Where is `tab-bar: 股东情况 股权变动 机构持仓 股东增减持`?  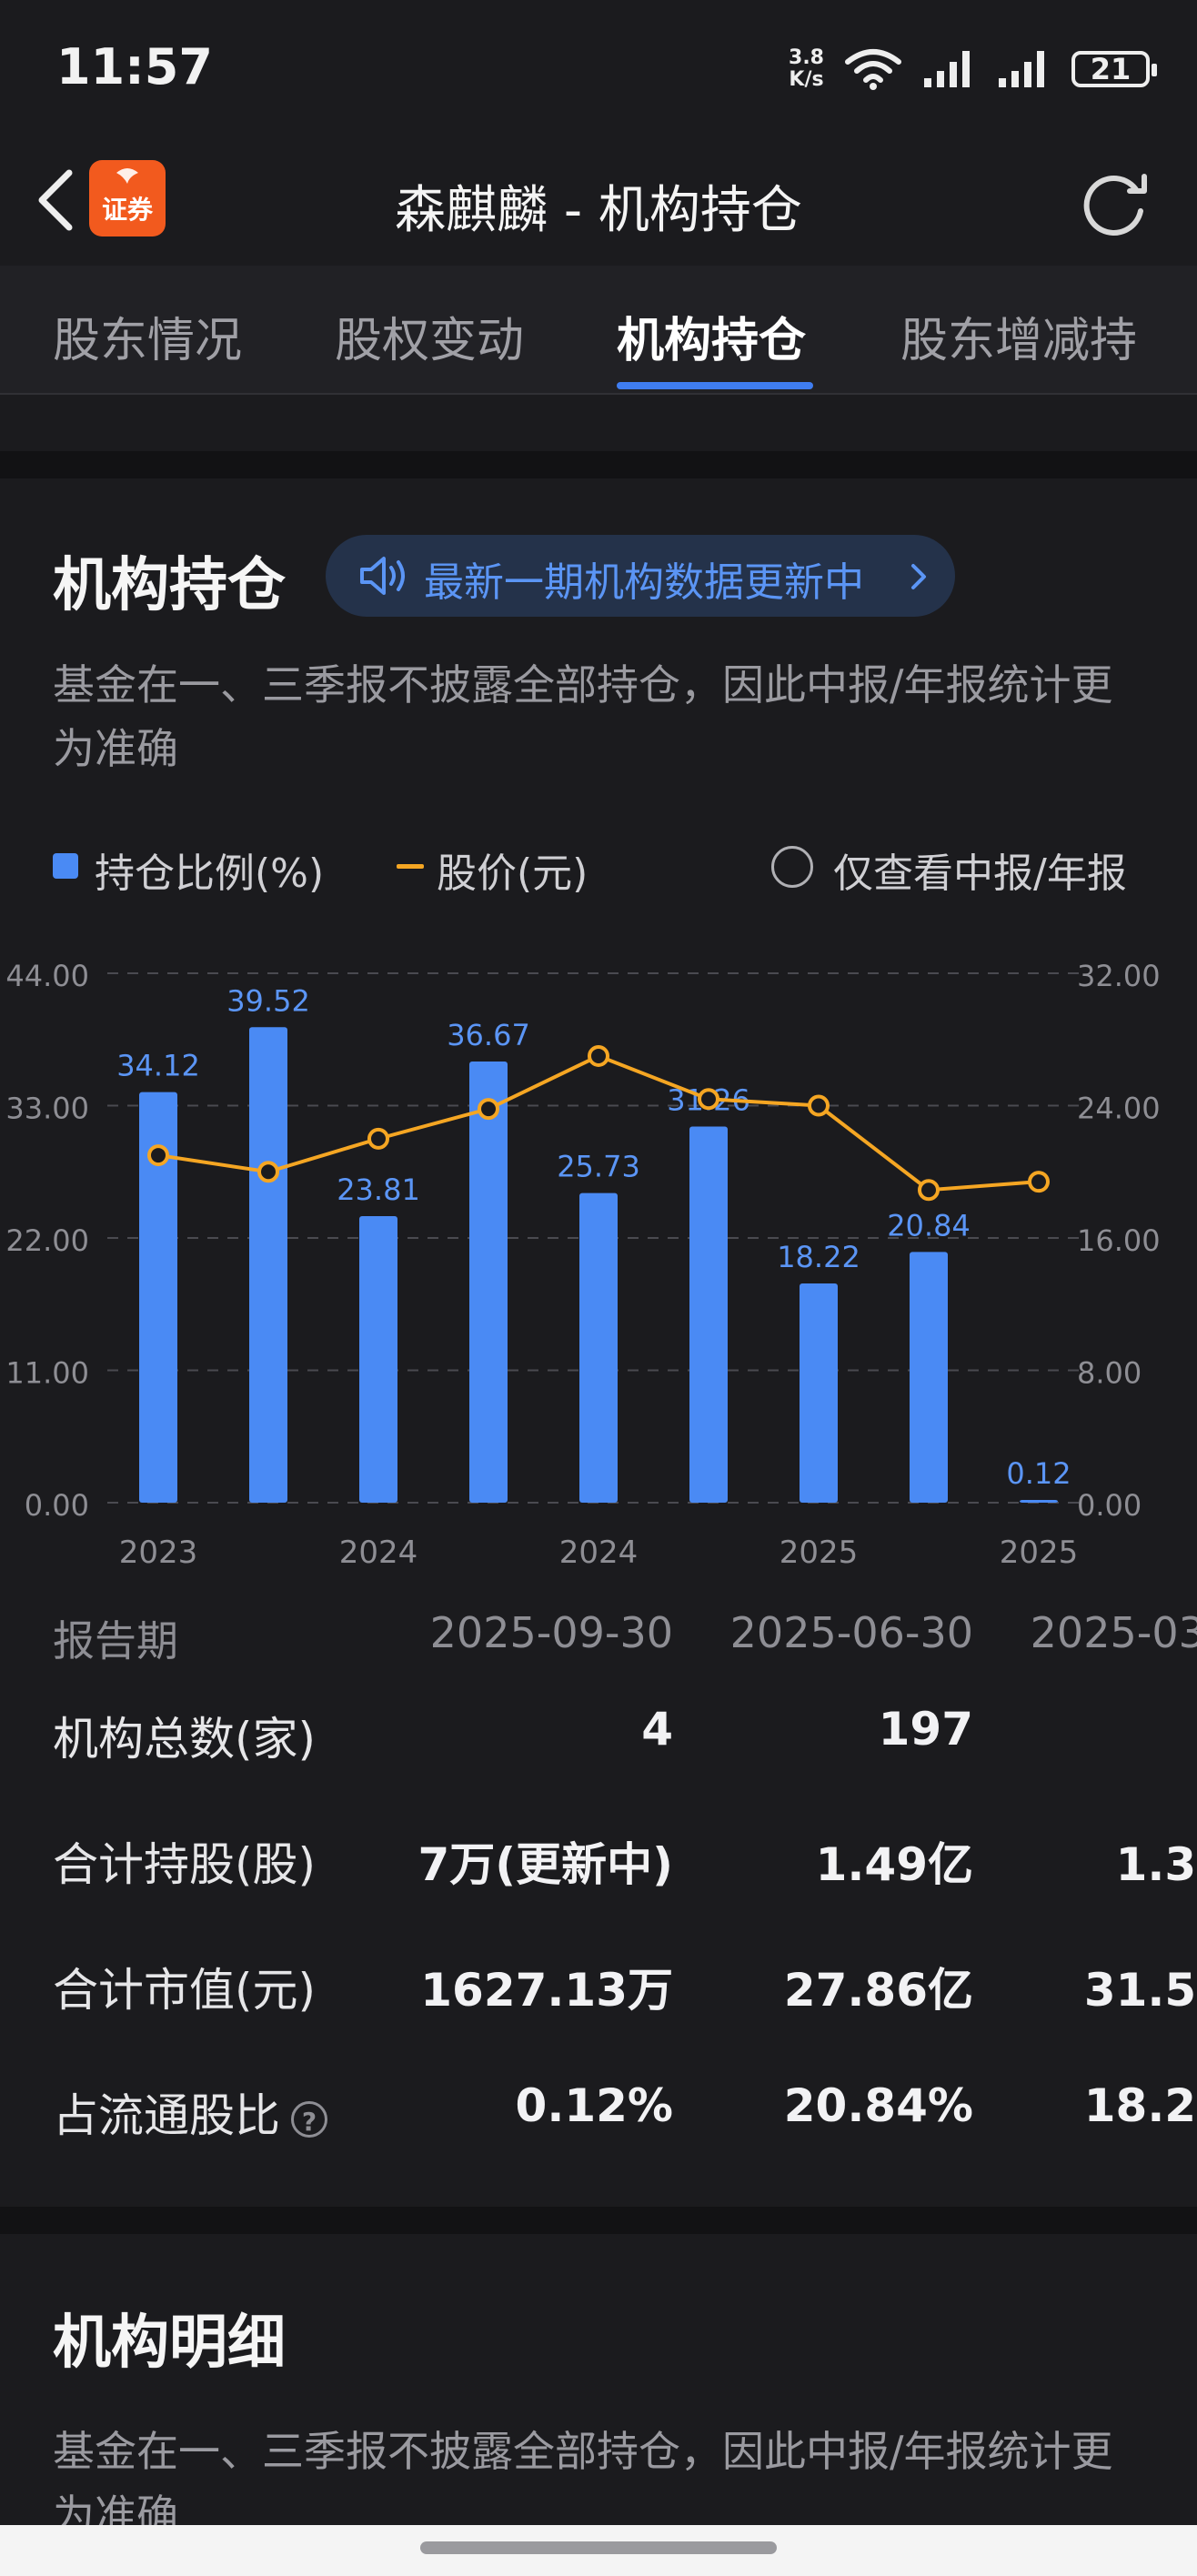
tab-bar: 股东情况 股权变动 机构持仓 股东增减持 is located at coordinates (598, 330).